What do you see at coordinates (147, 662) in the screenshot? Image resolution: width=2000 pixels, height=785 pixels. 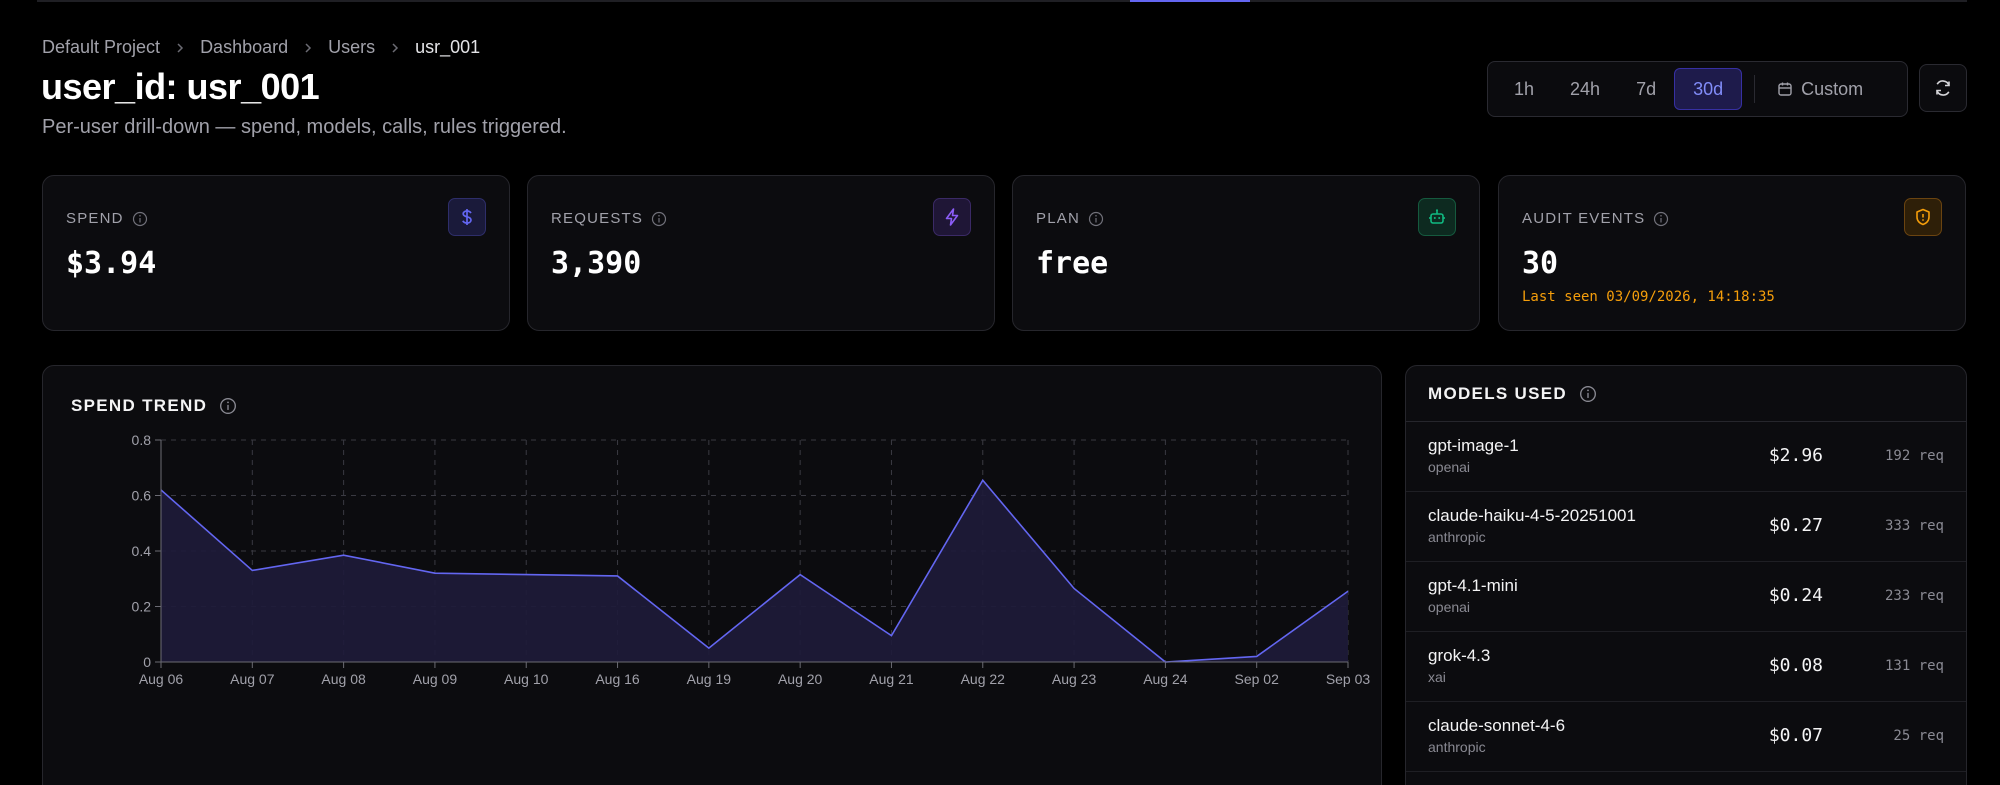 I see `y-tick-label: 0` at bounding box center [147, 662].